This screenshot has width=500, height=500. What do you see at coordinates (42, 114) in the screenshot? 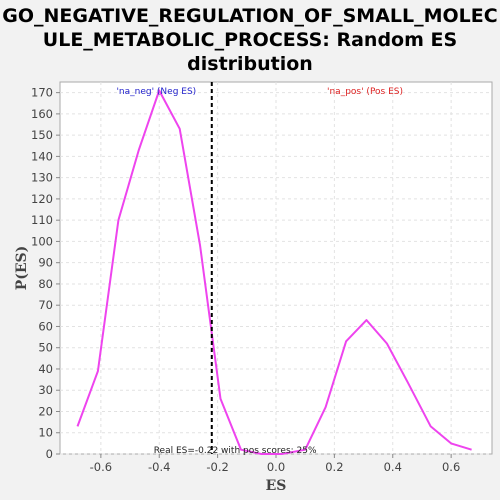
I see `y-tick-label: 160` at bounding box center [42, 114].